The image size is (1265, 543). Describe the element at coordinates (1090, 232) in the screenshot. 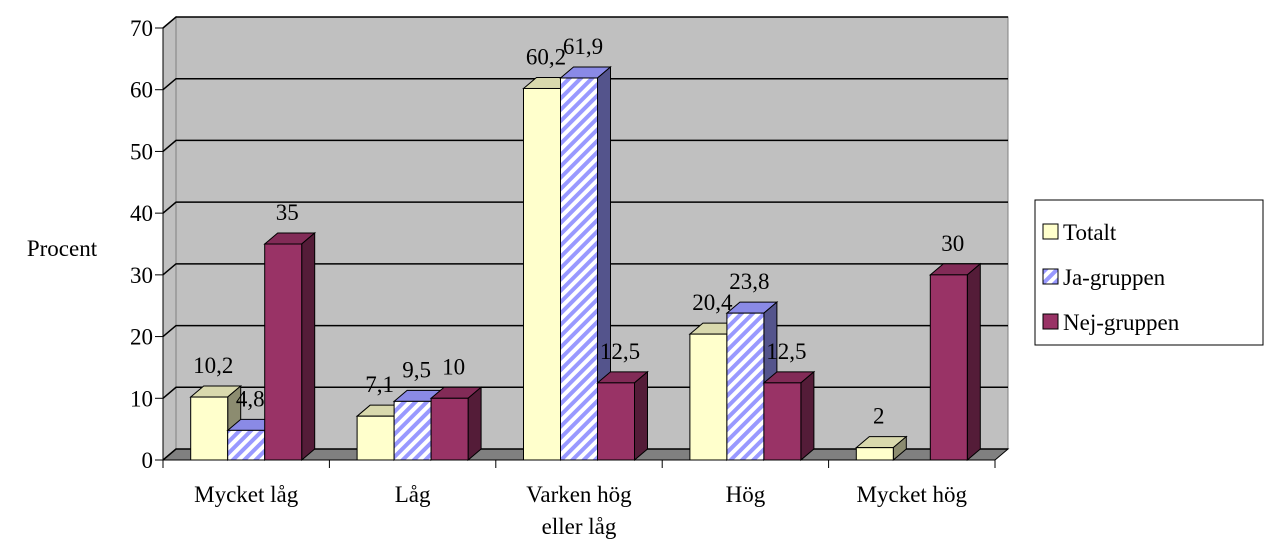

I see `legend-label: Totalt` at that location.